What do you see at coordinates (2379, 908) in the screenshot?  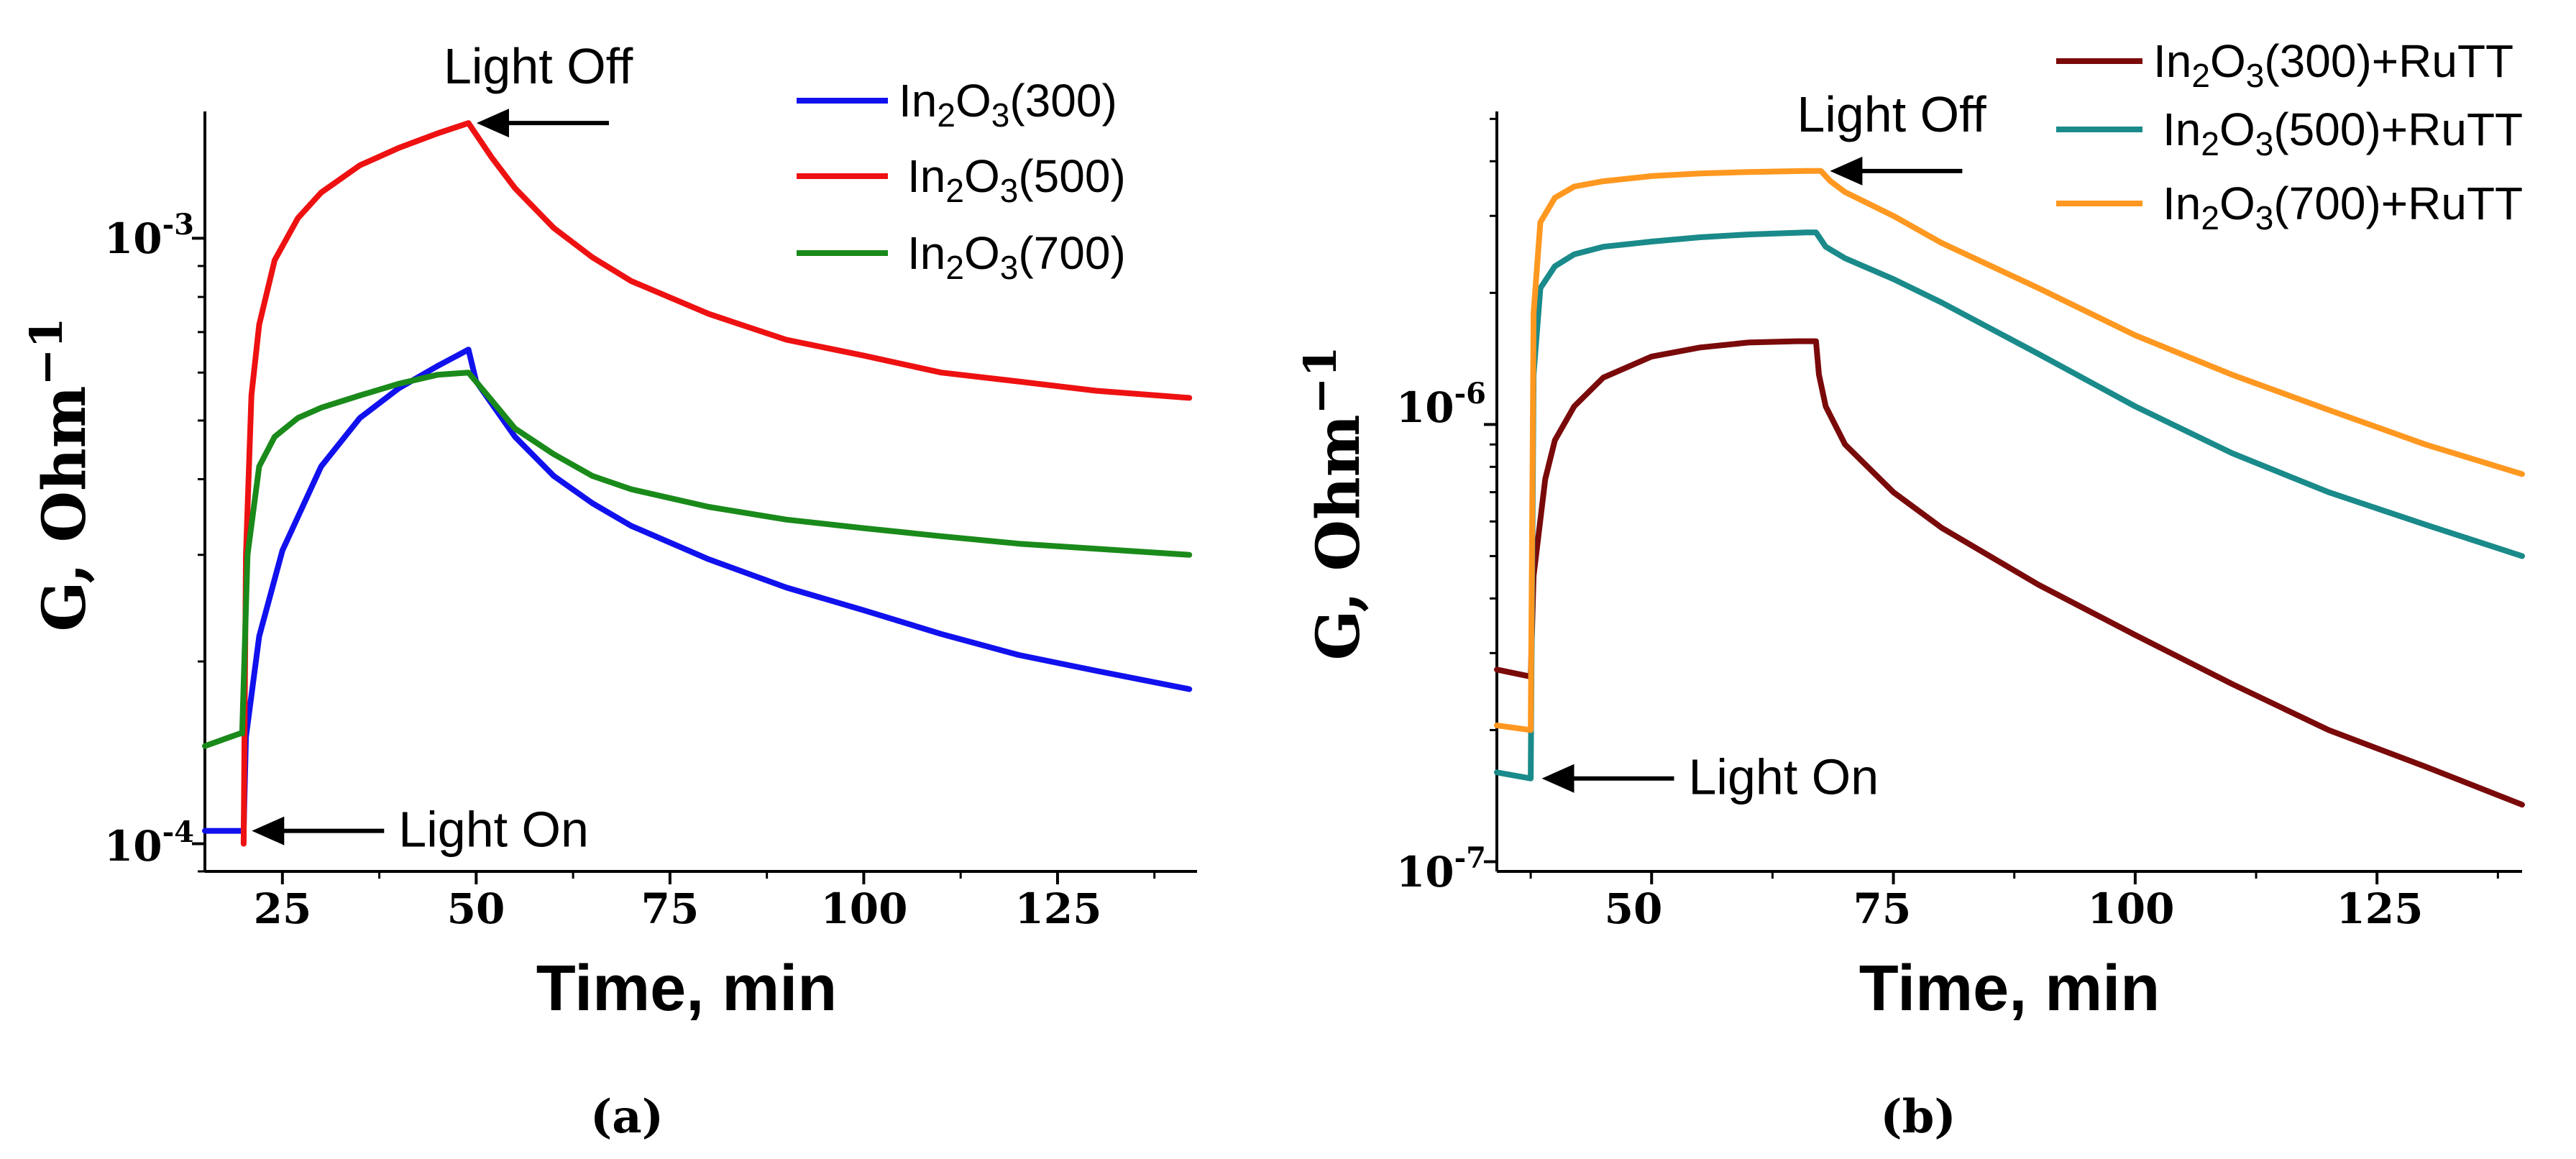 I see `x-tick-label-b-125: 125` at bounding box center [2379, 908].